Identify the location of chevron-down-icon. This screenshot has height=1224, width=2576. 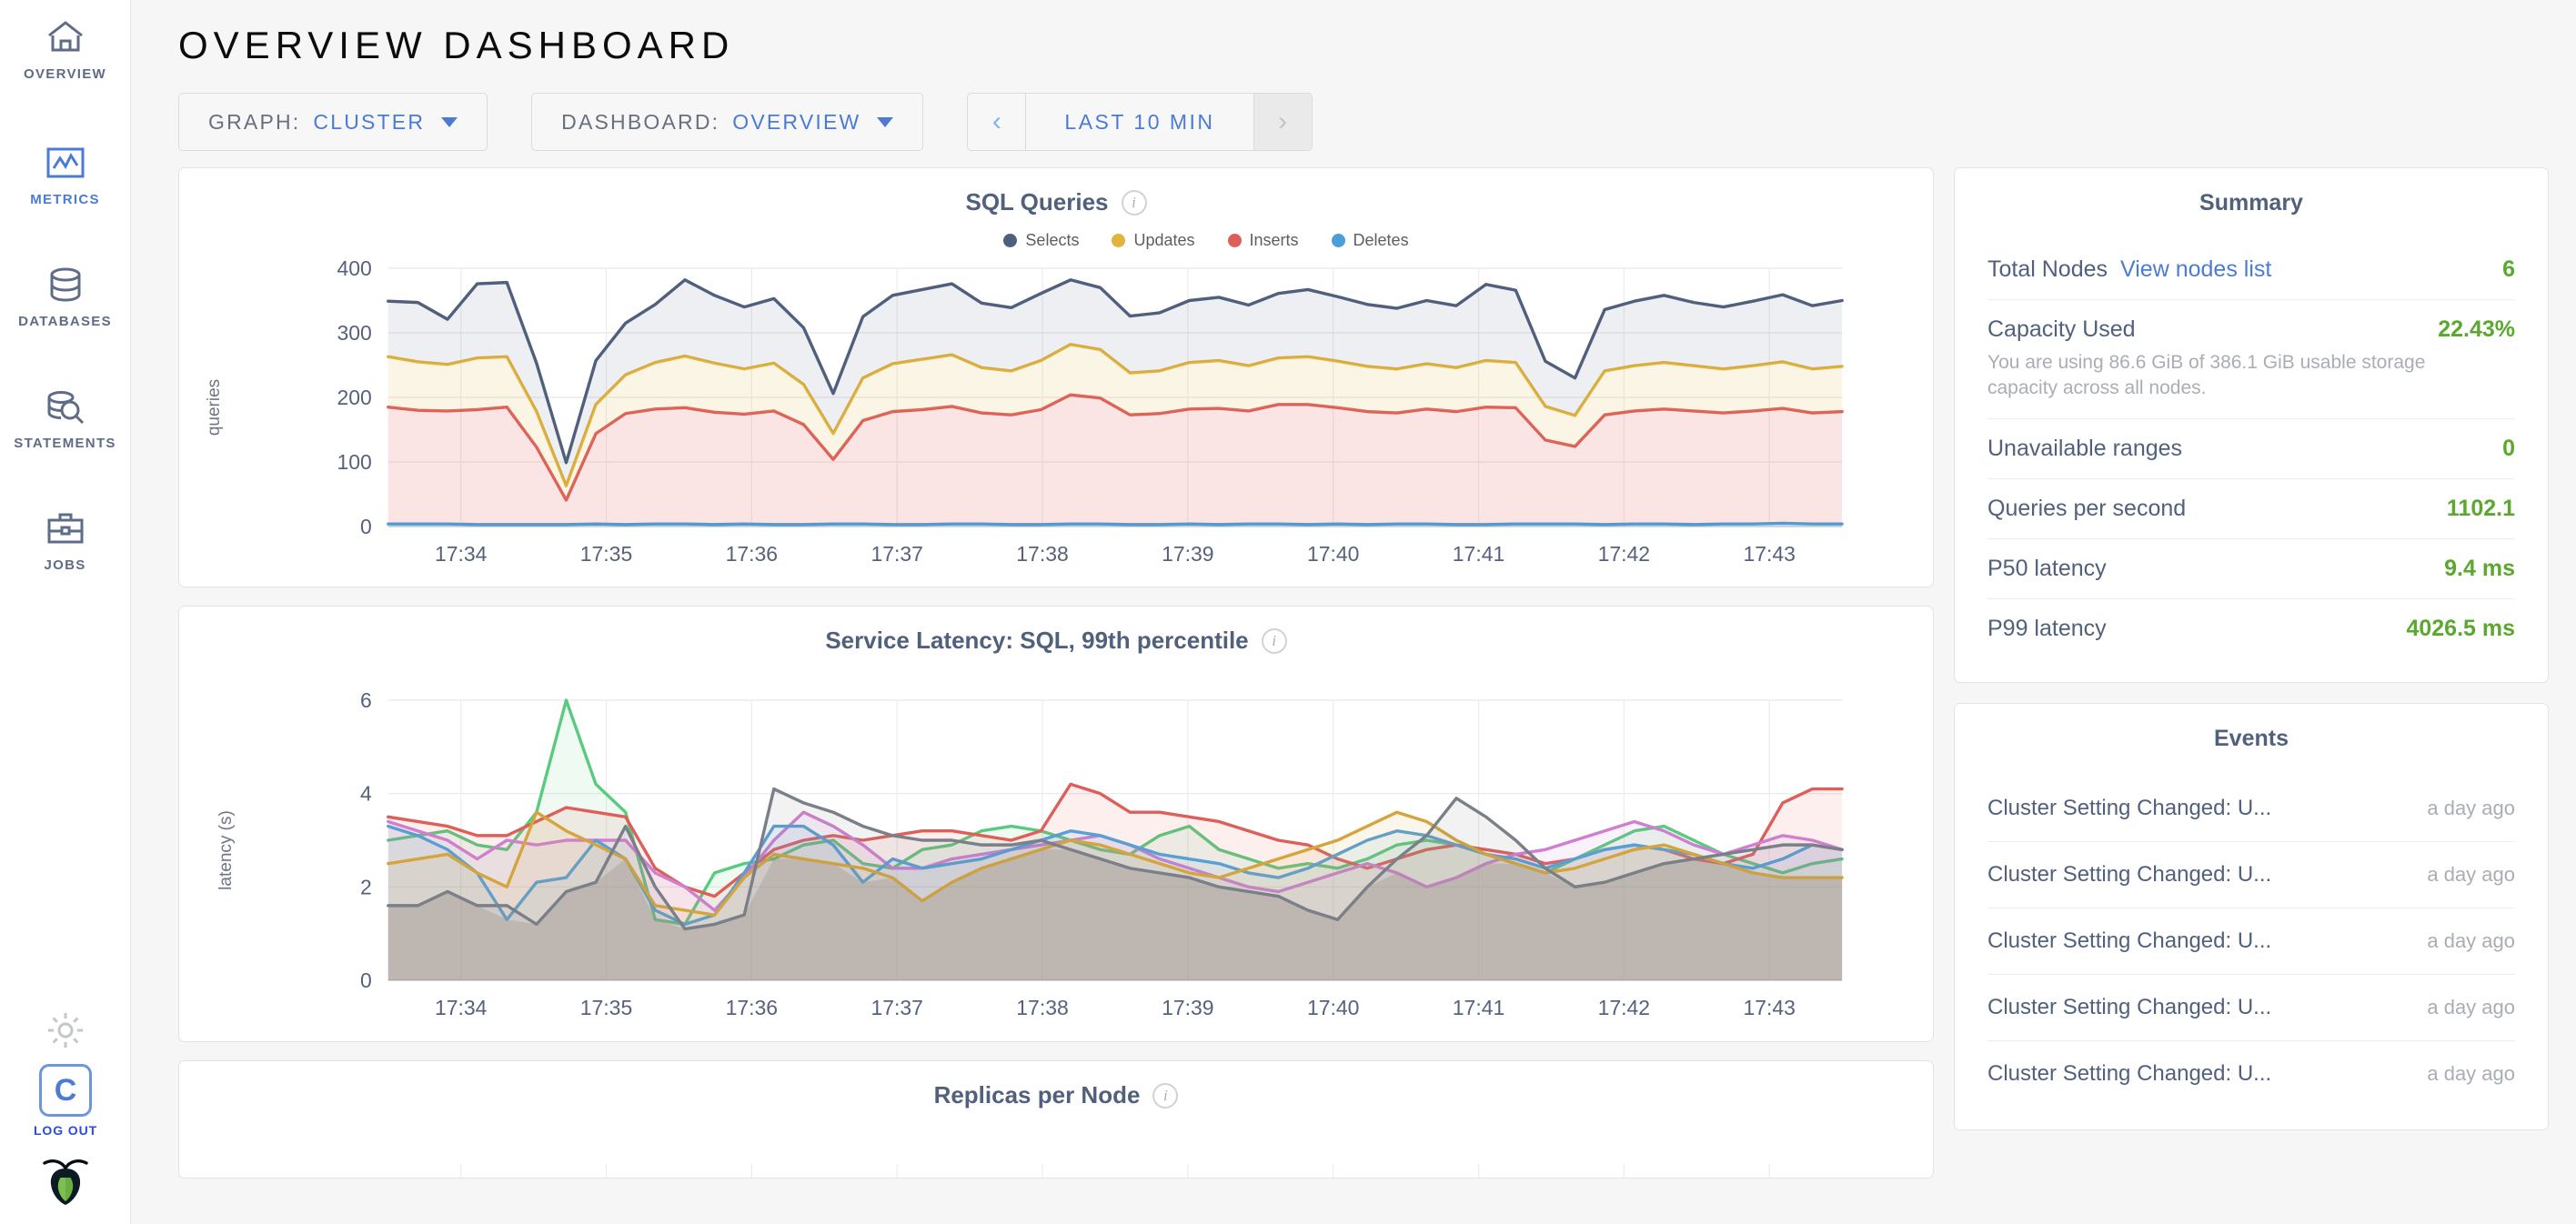
(885, 122).